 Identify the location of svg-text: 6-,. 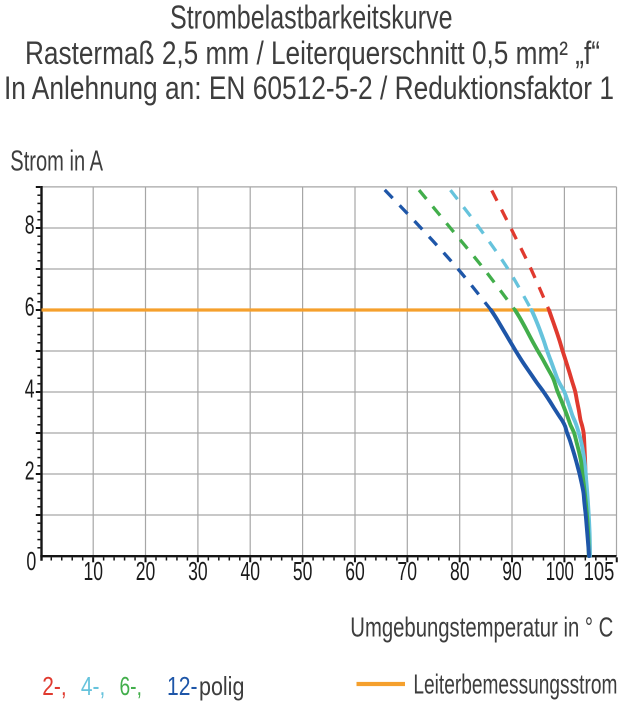
(131, 686).